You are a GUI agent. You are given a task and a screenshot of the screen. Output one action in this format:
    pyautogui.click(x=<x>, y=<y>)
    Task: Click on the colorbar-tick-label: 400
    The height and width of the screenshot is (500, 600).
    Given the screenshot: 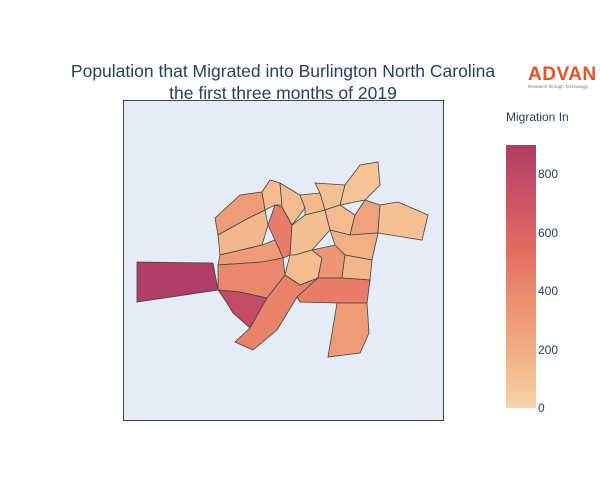 What is the action you would take?
    pyautogui.click(x=548, y=291)
    